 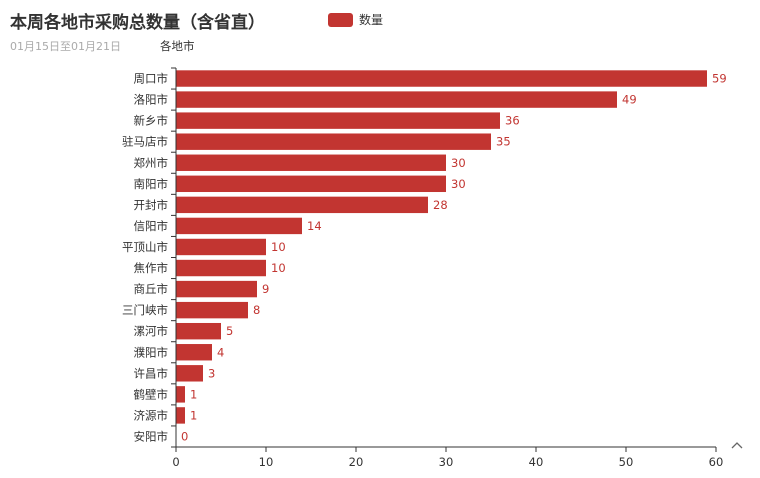 What do you see at coordinates (229, 331) in the screenshot?
I see `data-label-漯河市: 5` at bounding box center [229, 331].